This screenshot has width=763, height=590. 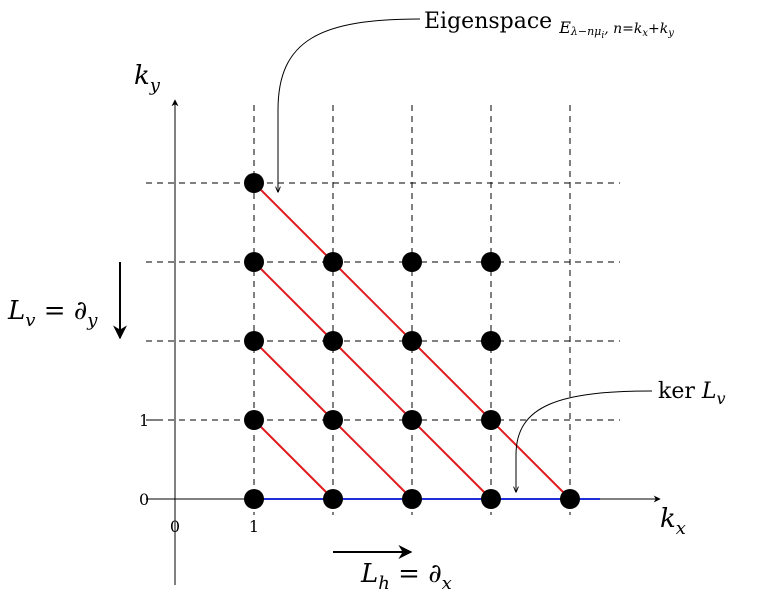 What do you see at coordinates (384, 581) in the screenshot?
I see `horizontal-operator-sub: h` at bounding box center [384, 581].